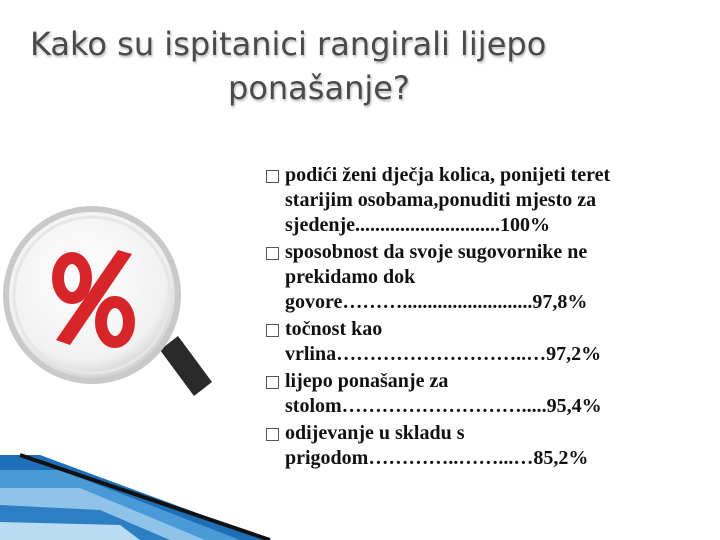  Describe the element at coordinates (443, 406) in the screenshot. I see `item-text-line: stolom……………………….....95,4%` at that location.